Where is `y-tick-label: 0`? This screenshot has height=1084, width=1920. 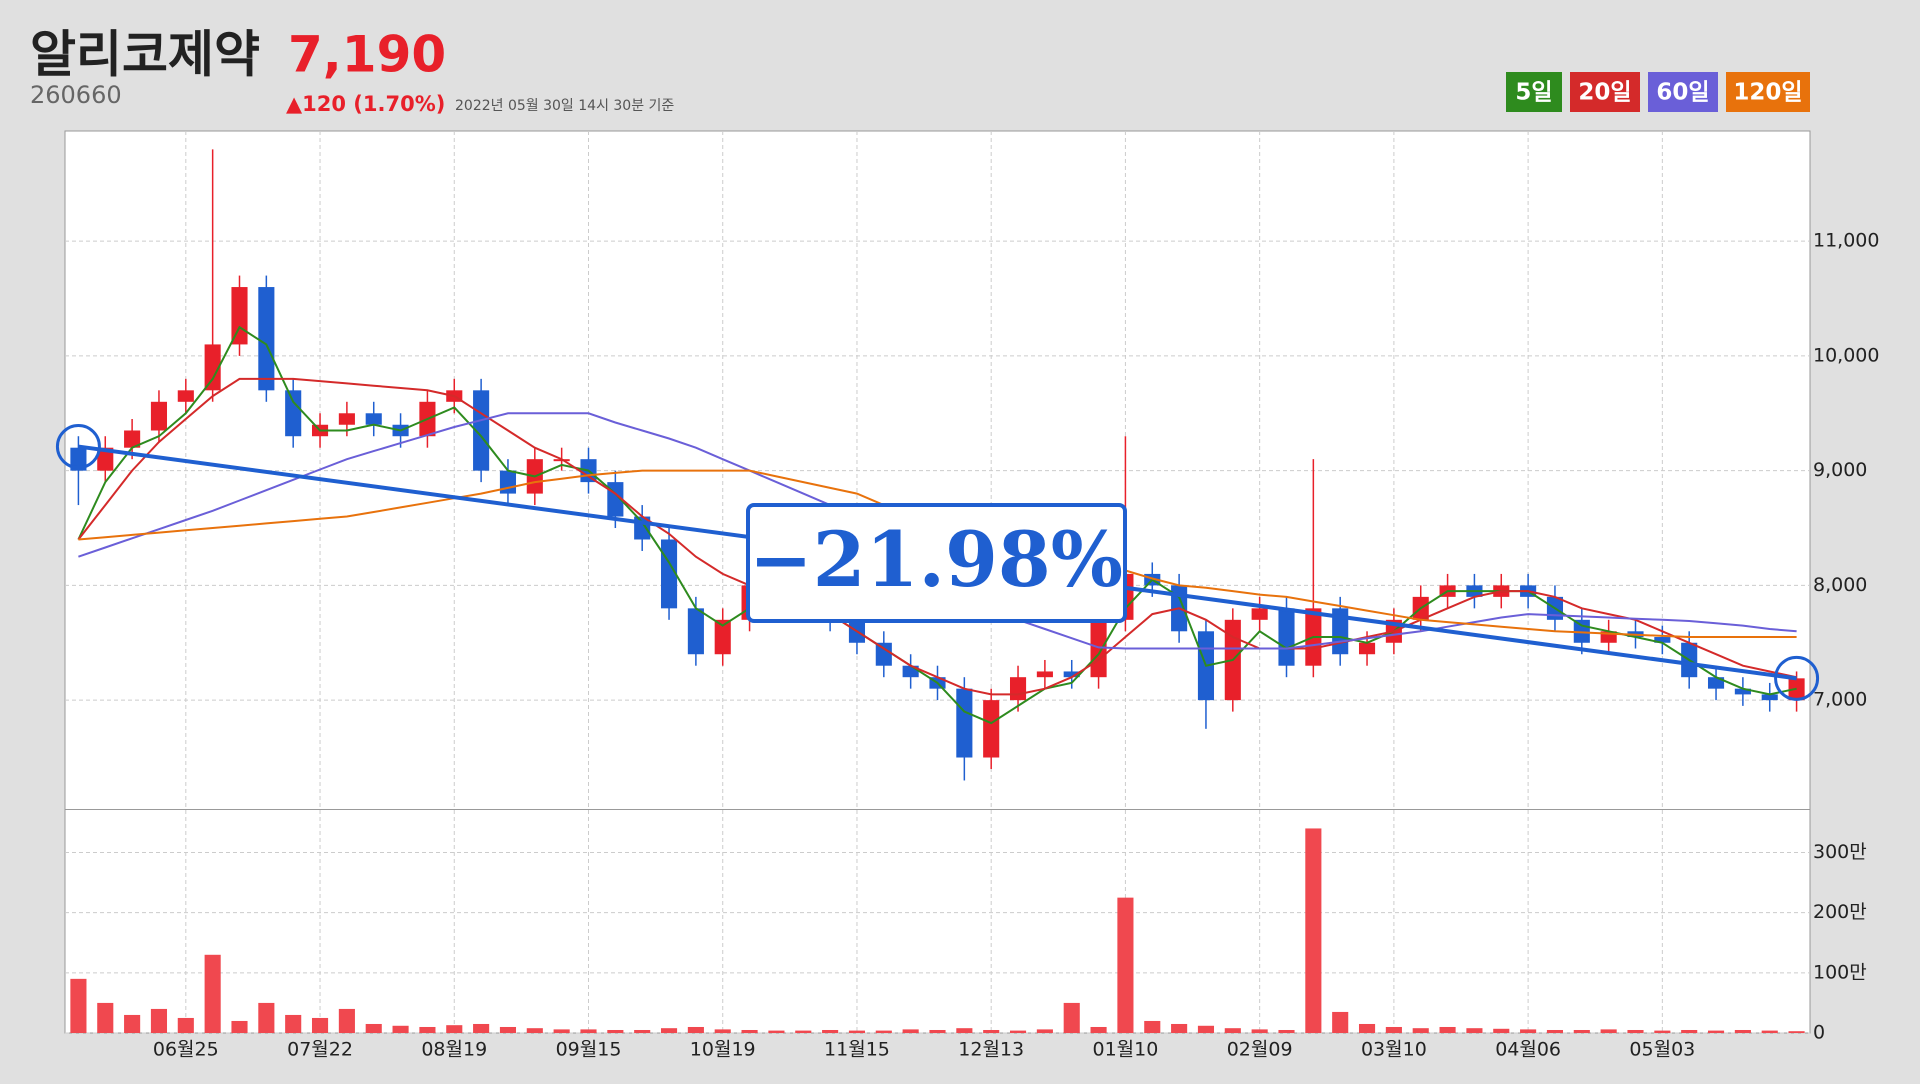 y-tick-label: 0 is located at coordinates (1819, 1033).